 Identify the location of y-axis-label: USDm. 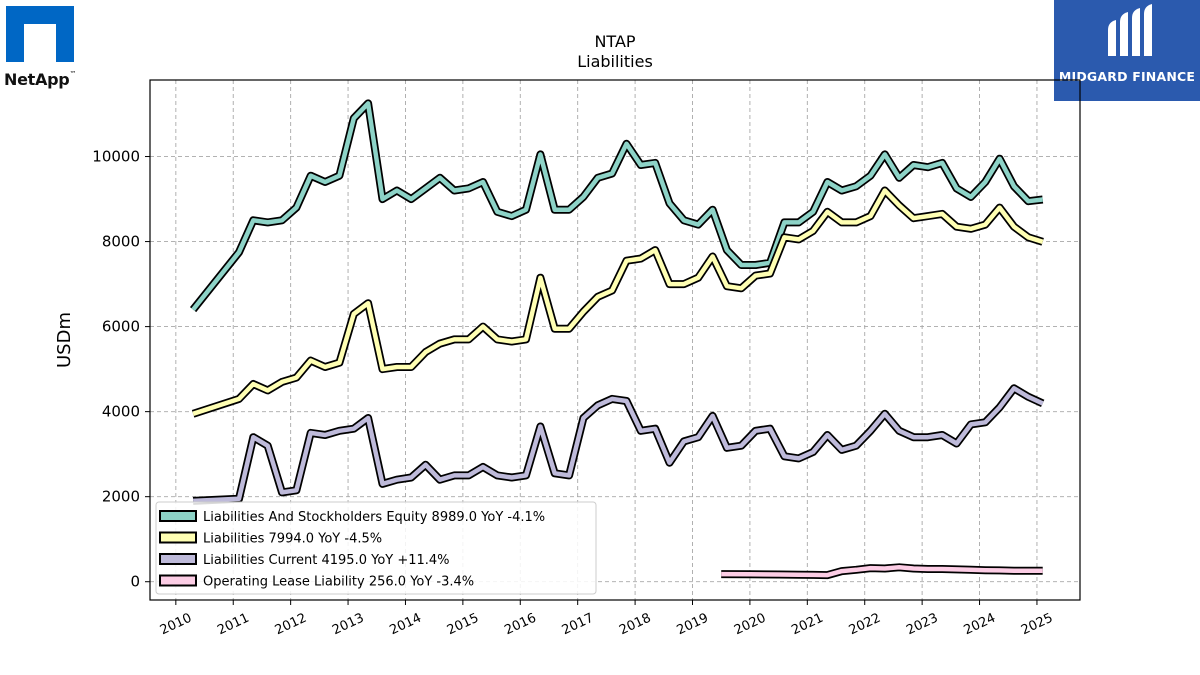
(64, 340).